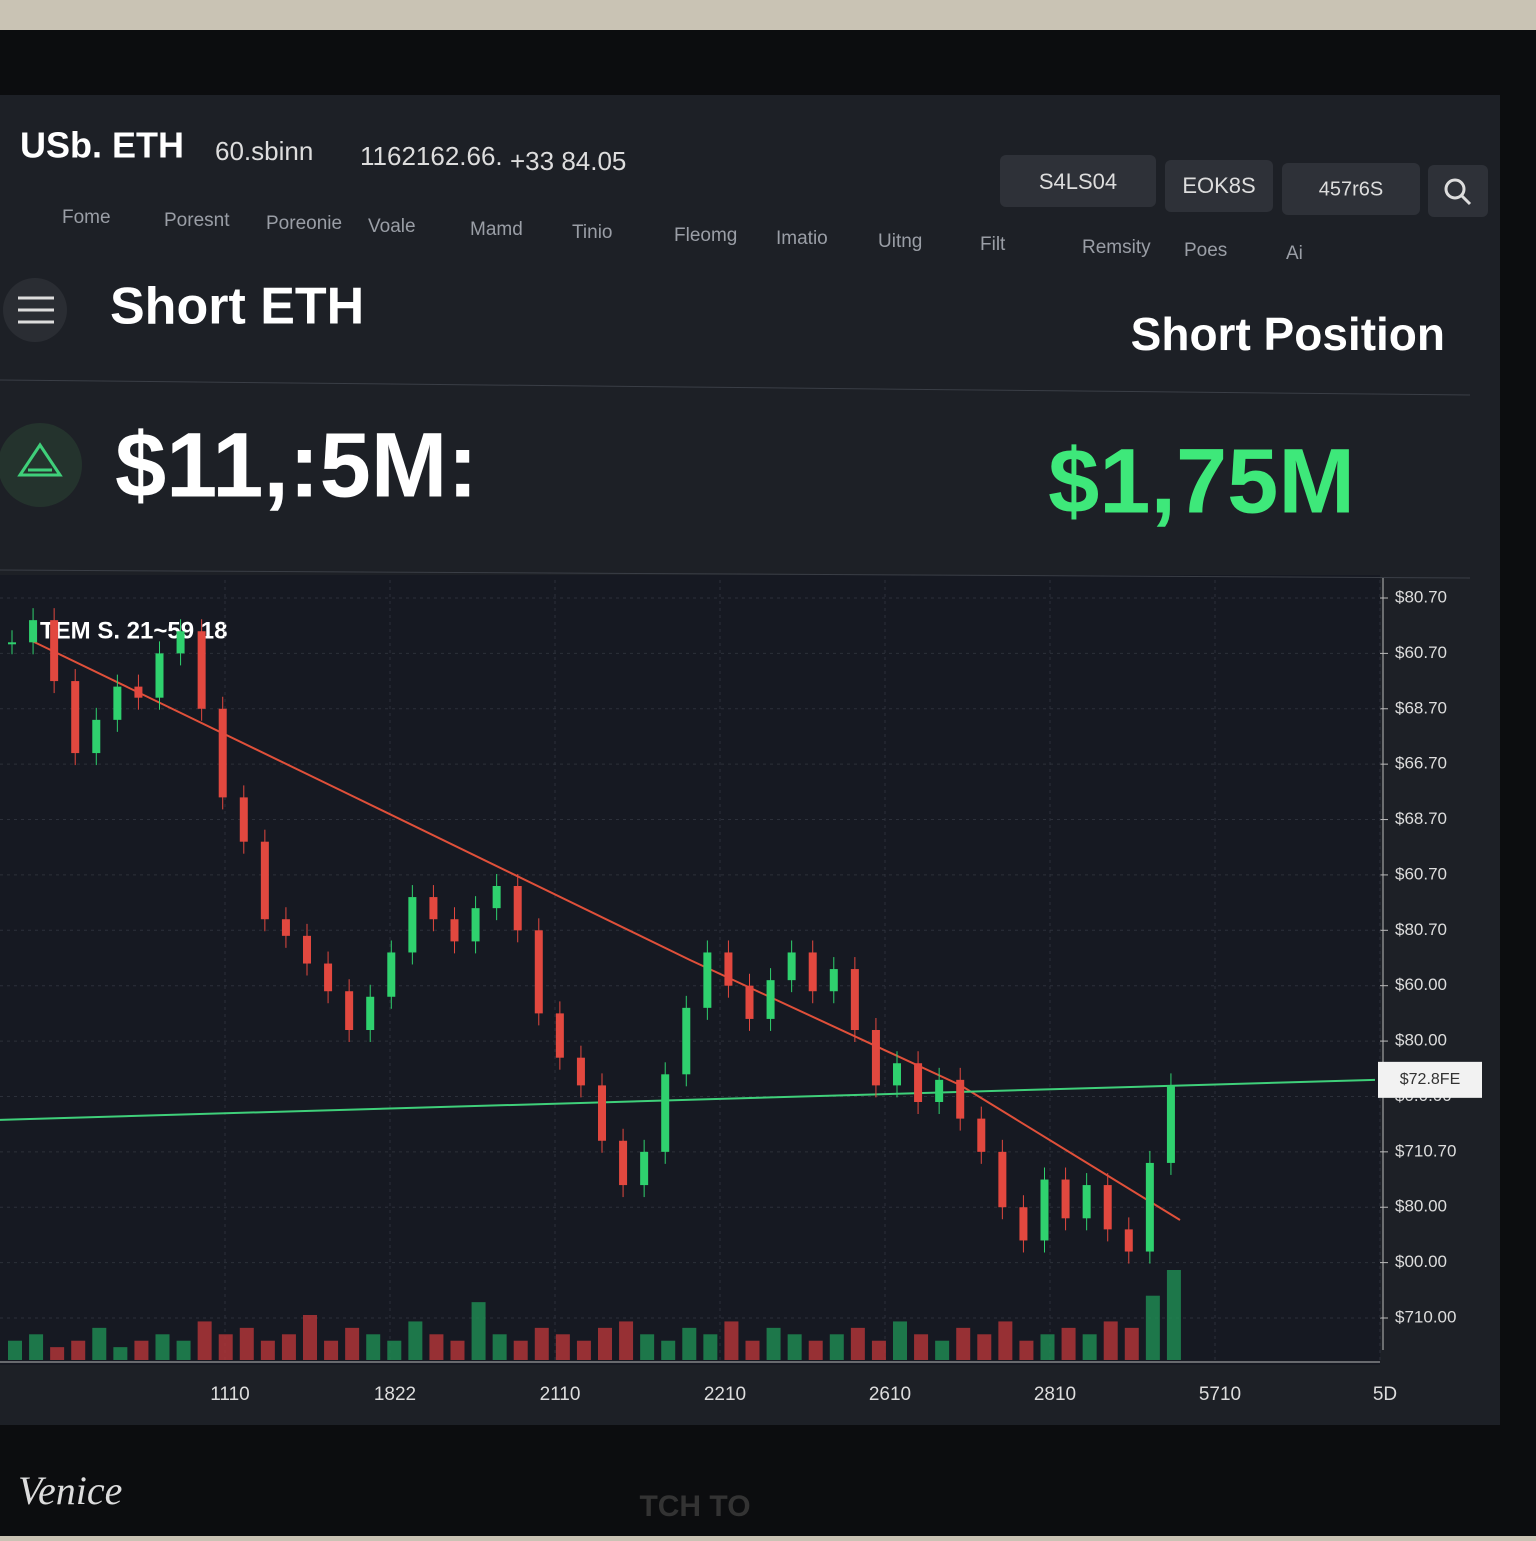  Describe the element at coordinates (1425, 1150) in the screenshot. I see `y-tick-label: $710.70` at that location.